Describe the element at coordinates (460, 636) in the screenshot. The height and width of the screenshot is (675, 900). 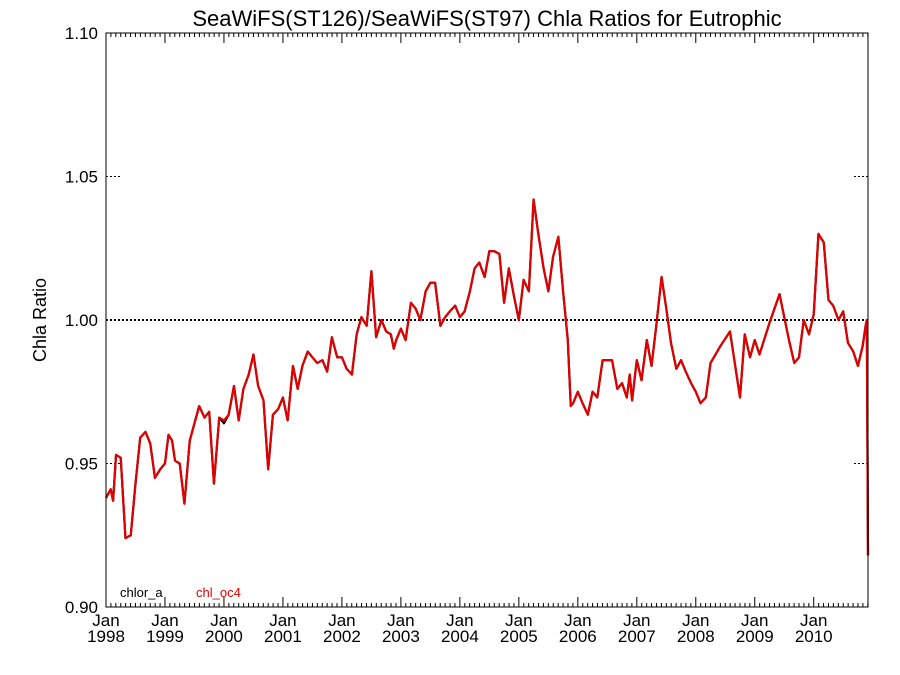
I see `x-tick-label-year: 2004` at that location.